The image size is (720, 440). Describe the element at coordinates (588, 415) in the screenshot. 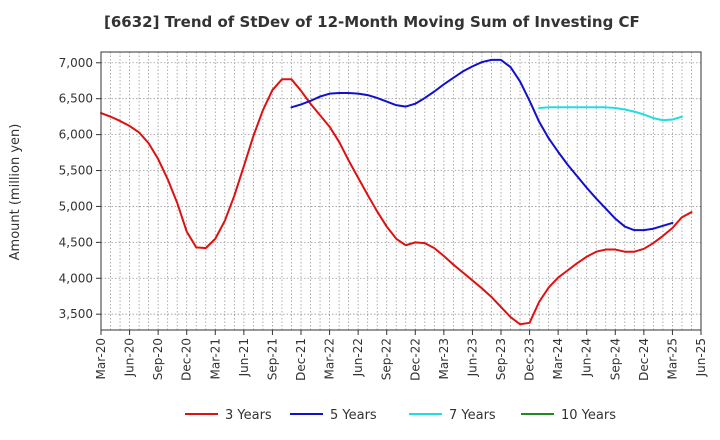

I see `legend-label: 10 Years` at that location.